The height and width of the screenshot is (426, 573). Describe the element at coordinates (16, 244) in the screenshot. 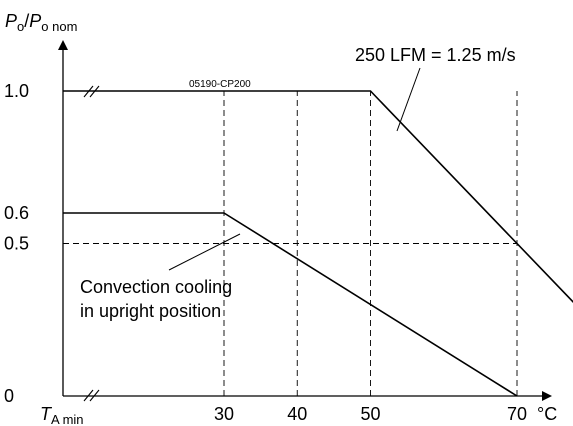

I see `y-tick-label-0_5: 0.5` at that location.